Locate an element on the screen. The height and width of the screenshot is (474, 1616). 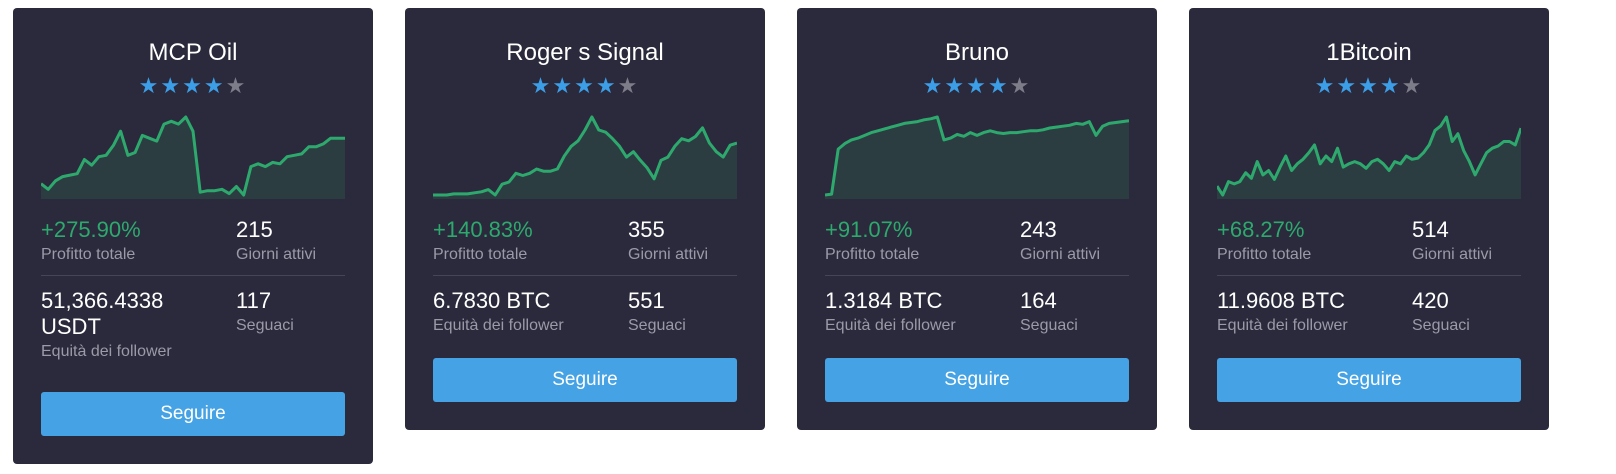
follower-equity-value: 1.3184 BTC is located at coordinates (884, 300).